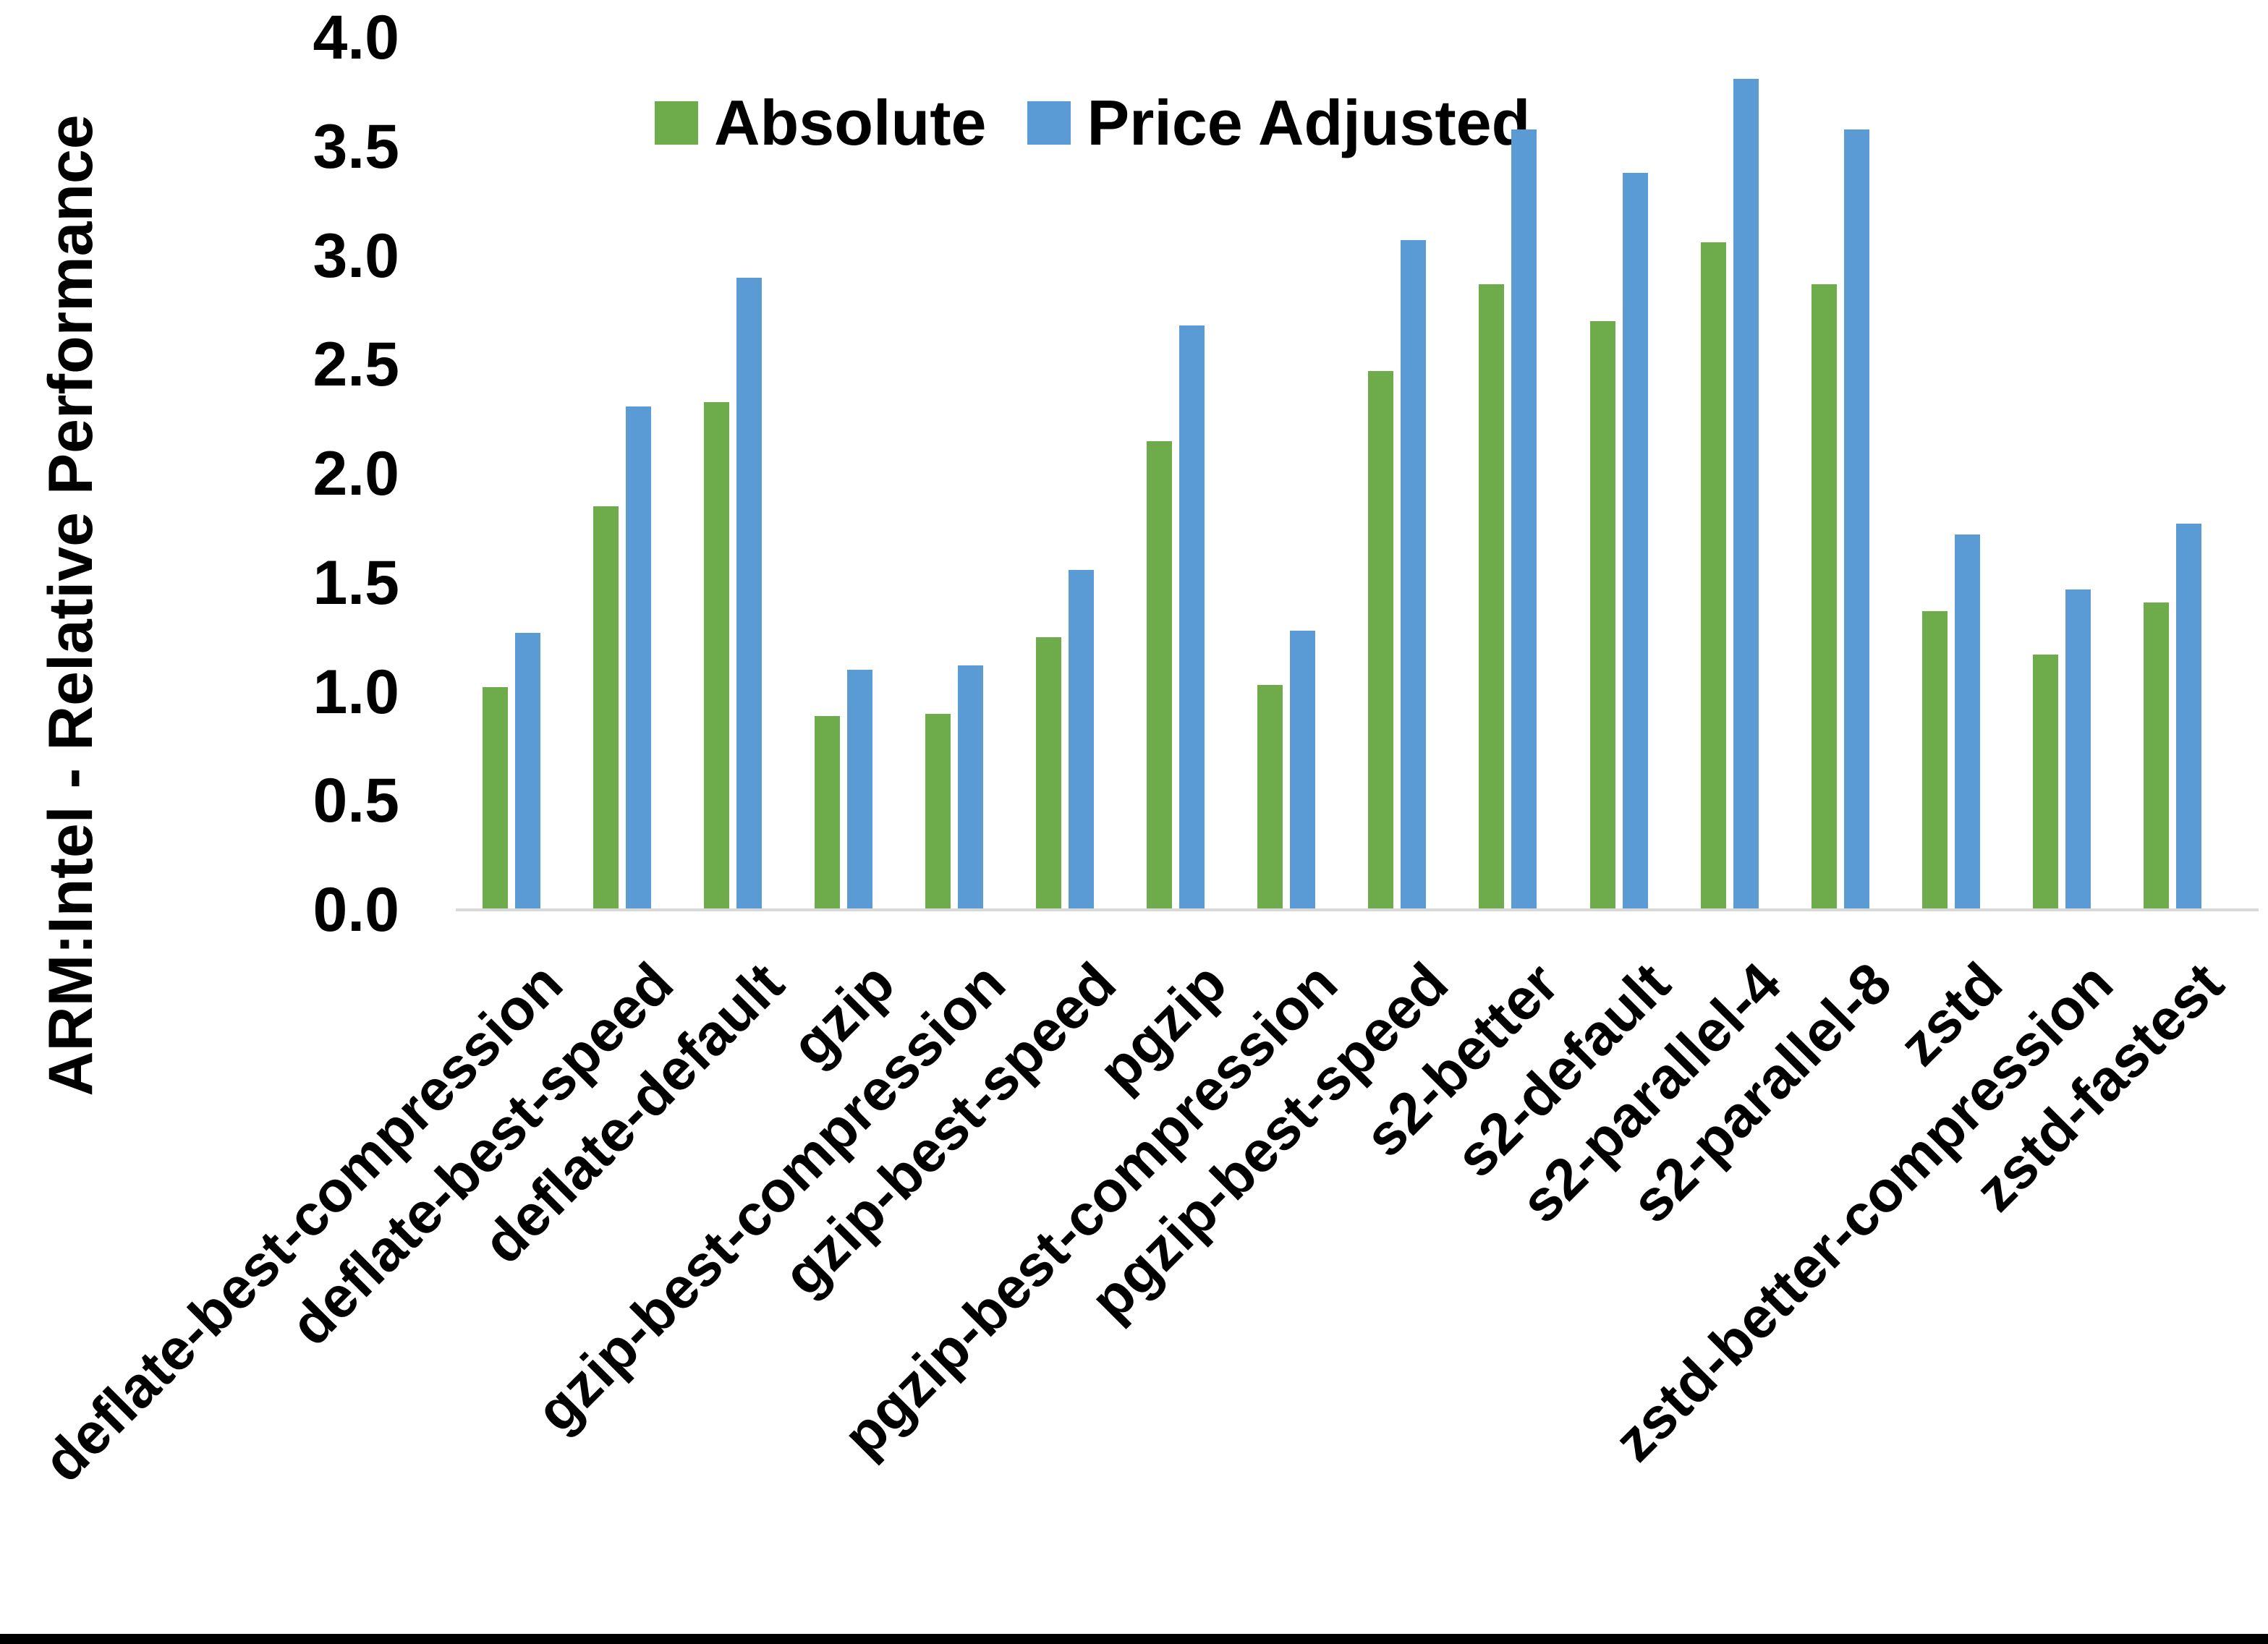 The height and width of the screenshot is (1644, 2268). Describe the element at coordinates (356, 37) in the screenshot. I see `y-tick-label-4.0: 4.0` at that location.